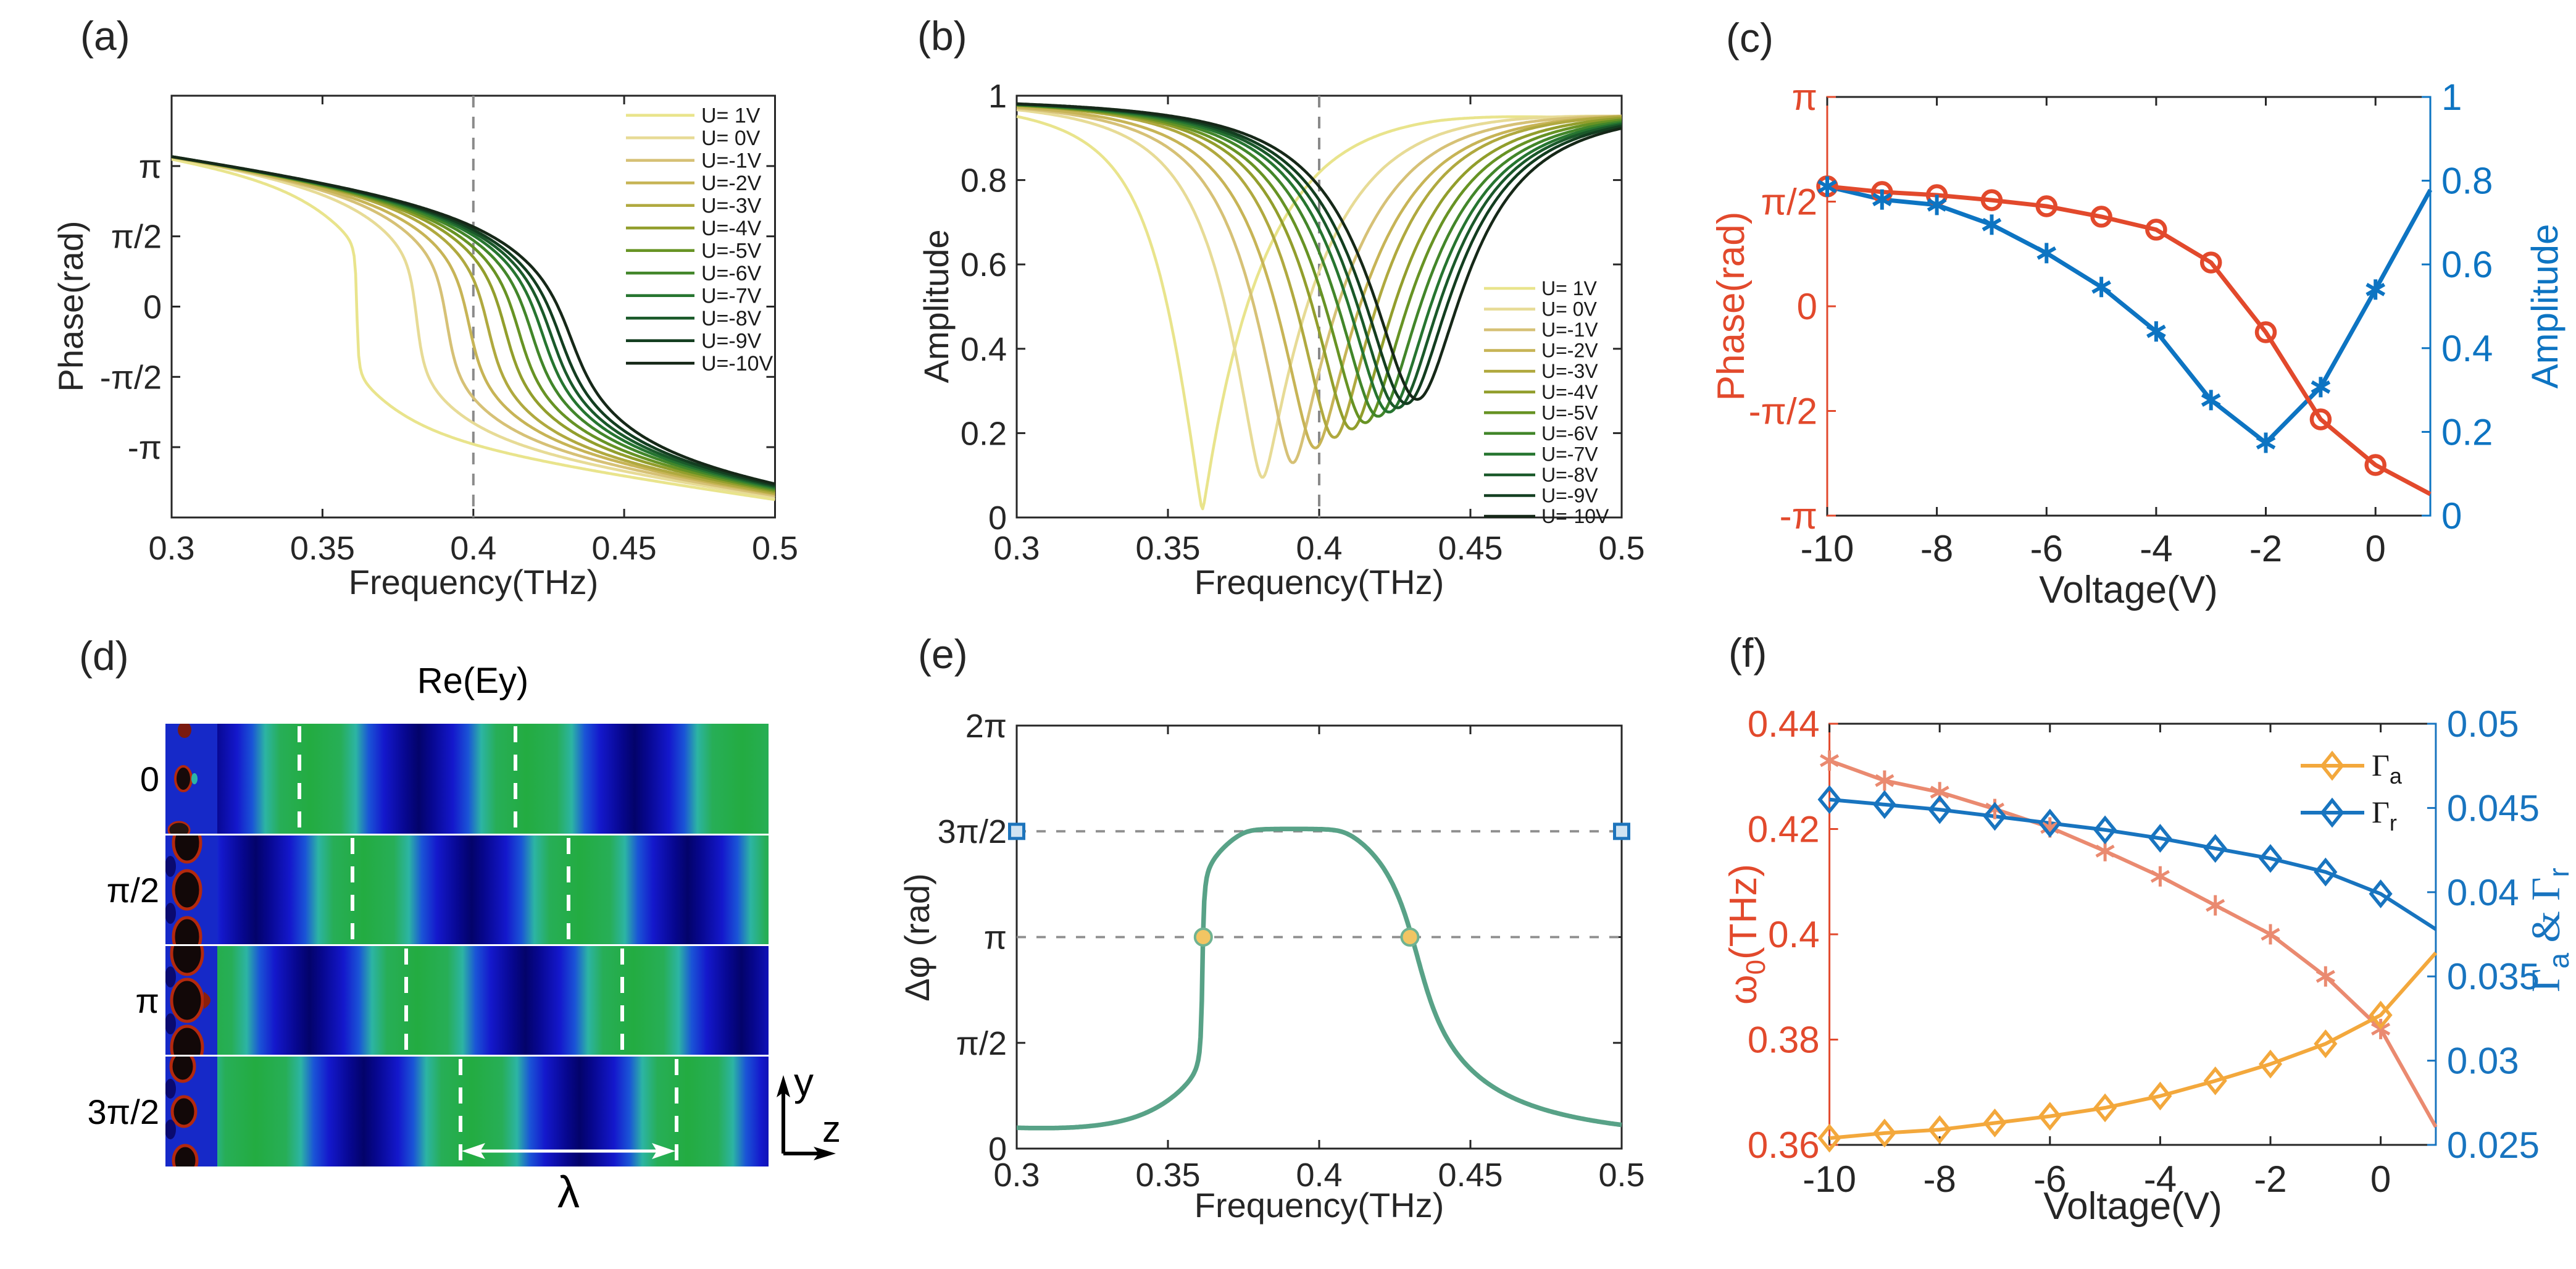 The image size is (2576, 1269). I want to click on svg-text: 0.025, so click(2493, 1146).